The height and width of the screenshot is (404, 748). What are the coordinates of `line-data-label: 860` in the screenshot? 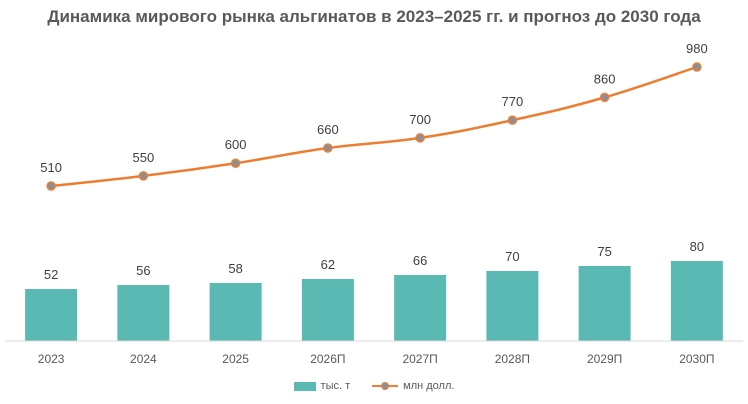 It's located at (605, 78).